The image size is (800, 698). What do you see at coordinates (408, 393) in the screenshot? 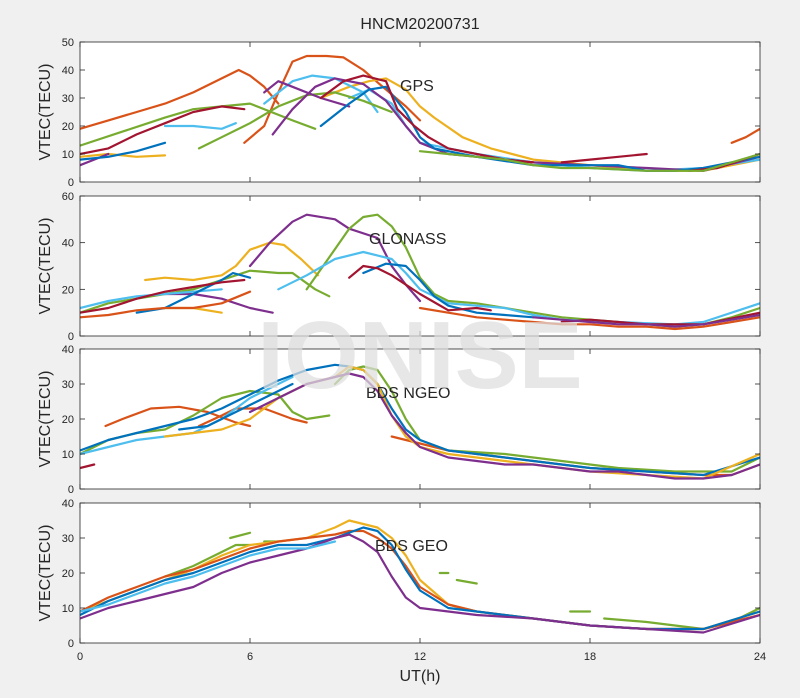
I see `panel-label: BDS NGEO` at bounding box center [408, 393].